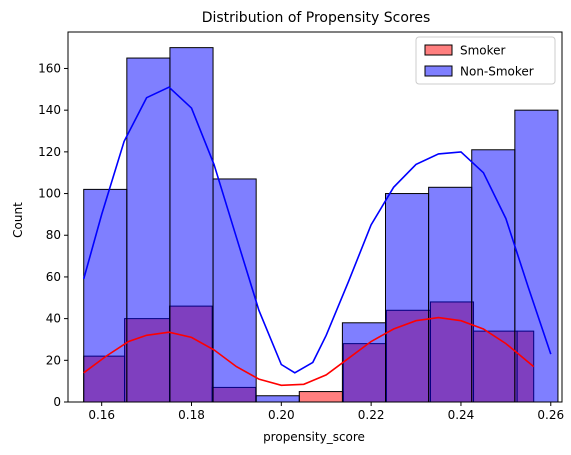  What do you see at coordinates (485, 60) in the screenshot?
I see `legend: Smoker Non-Smoker` at bounding box center [485, 60].